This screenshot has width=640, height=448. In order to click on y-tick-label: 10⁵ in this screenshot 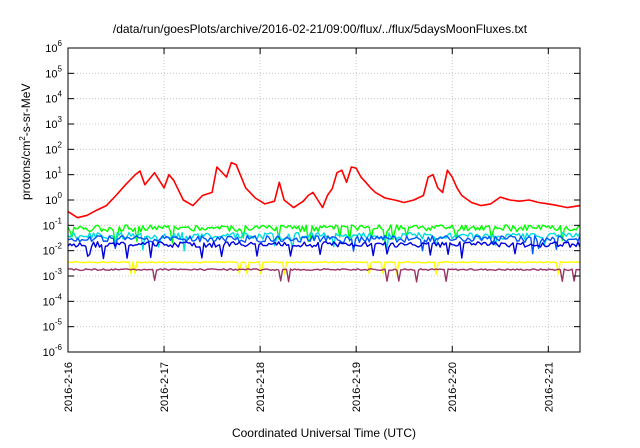, I will do `click(53, 72)`.